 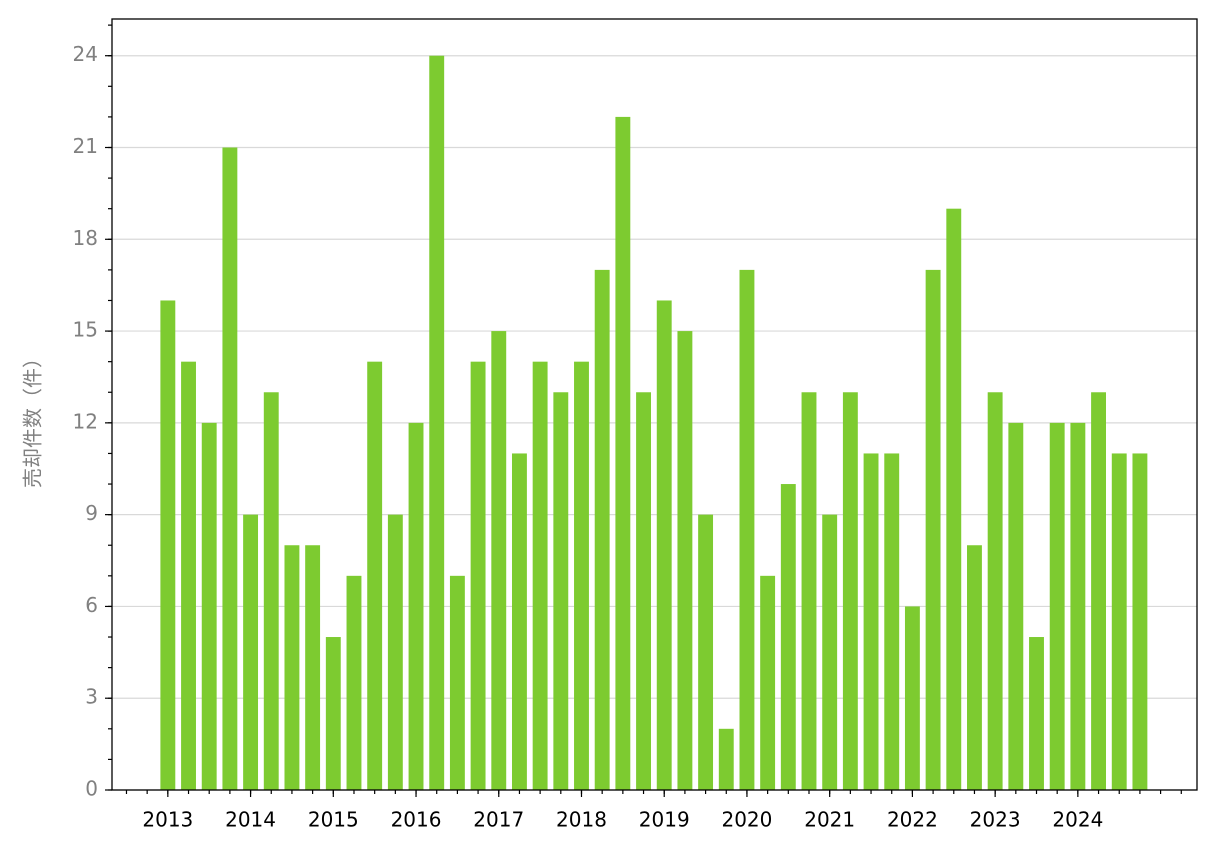 I want to click on y-tick-label: 6, so click(x=91, y=605).